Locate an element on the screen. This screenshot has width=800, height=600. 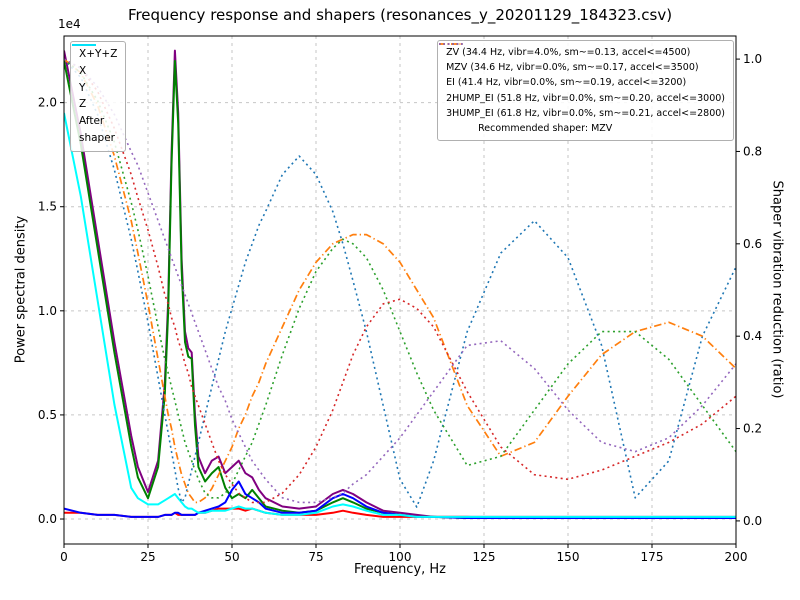
y-right-tick-label: 0.4 is located at coordinates (752, 336).